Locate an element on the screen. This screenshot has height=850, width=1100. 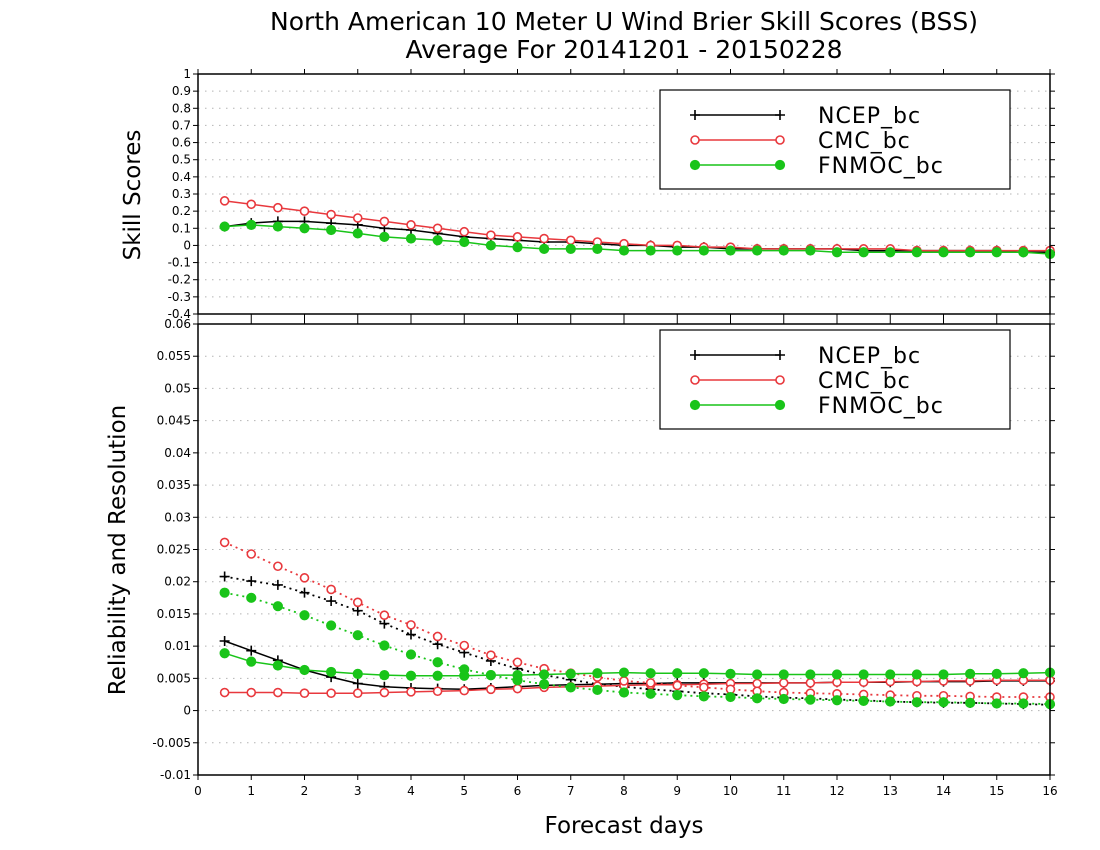
x-tick-label: 10 is located at coordinates (730, 791).